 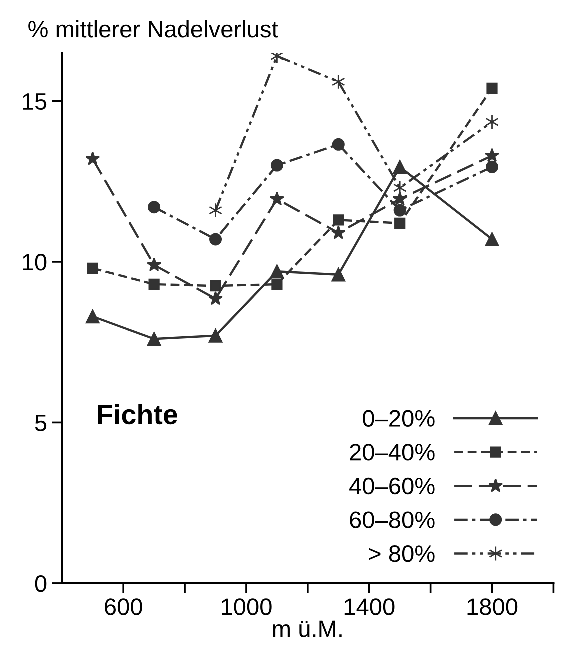 What do you see at coordinates (35, 262) in the screenshot?
I see `y-tick-label: 10` at bounding box center [35, 262].